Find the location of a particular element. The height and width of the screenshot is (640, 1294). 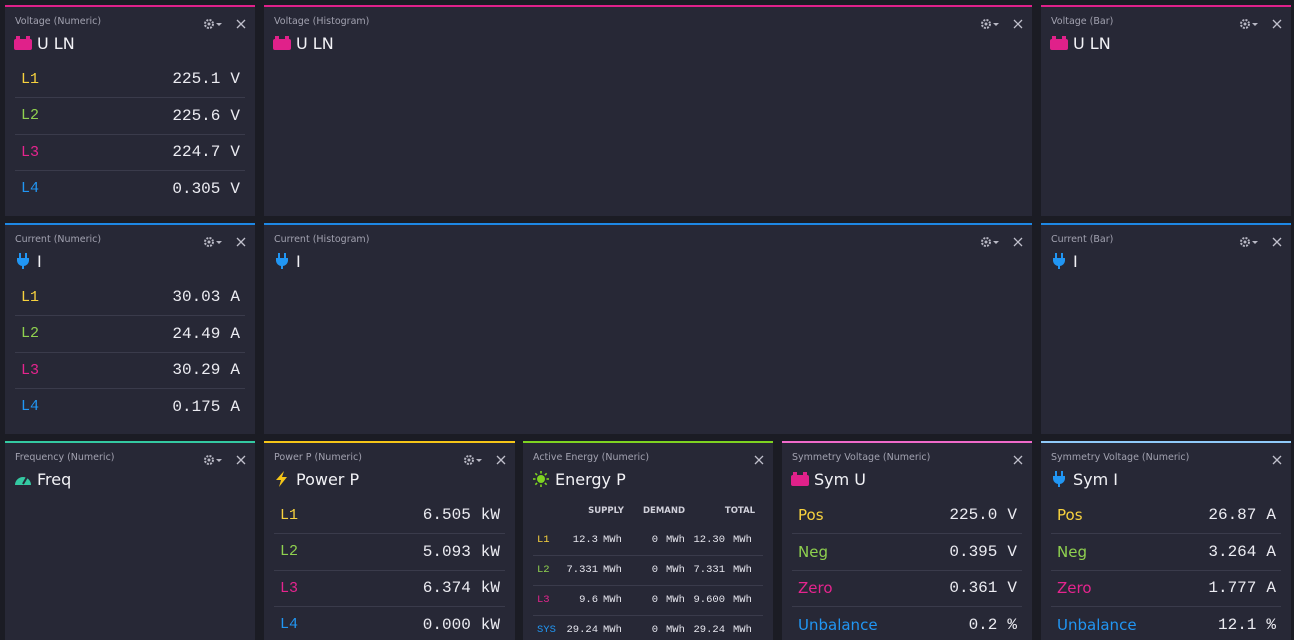

panel-subtitle: Current (Numeric) is located at coordinates (58, 239).